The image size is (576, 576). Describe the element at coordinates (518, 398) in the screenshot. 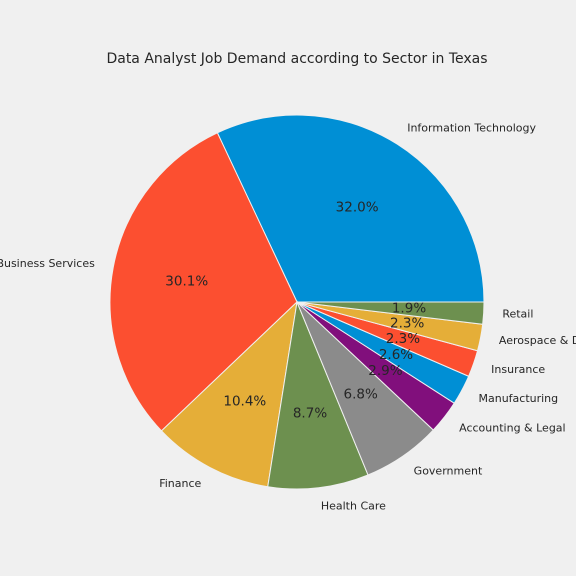

I see `category-label-manufacturing: Manufacturing` at that location.